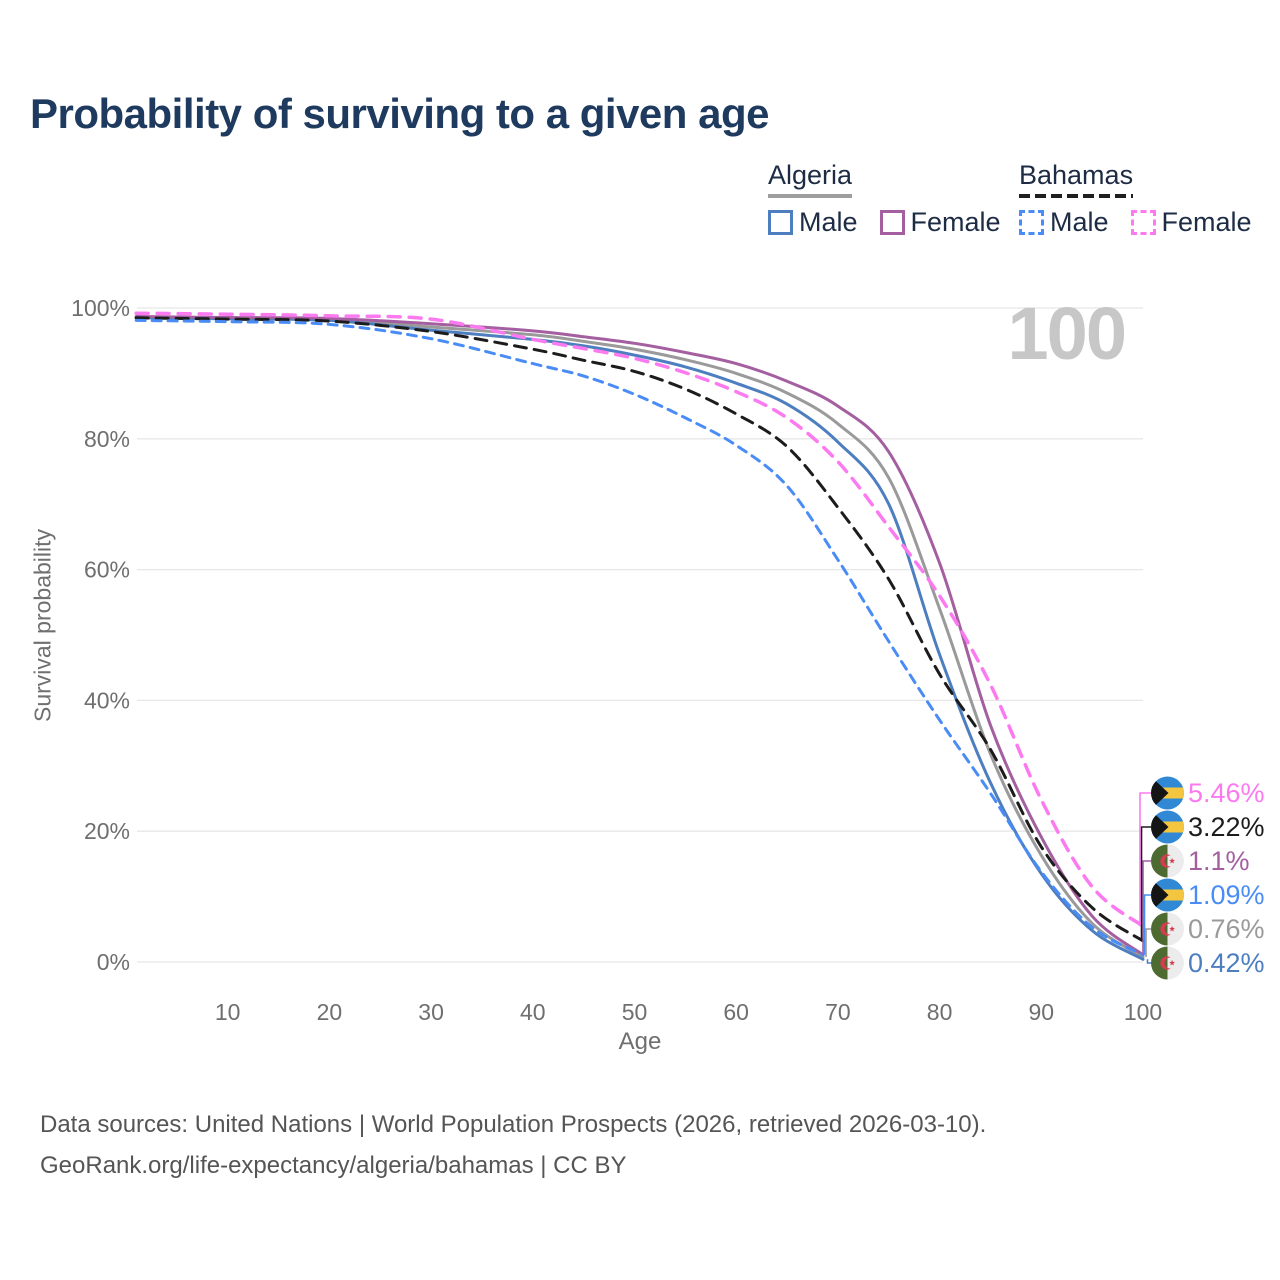 This screenshot has width=1280, height=1280. What do you see at coordinates (1031, 222) in the screenshot?
I see `legend-swatch-bahamas-male` at bounding box center [1031, 222].